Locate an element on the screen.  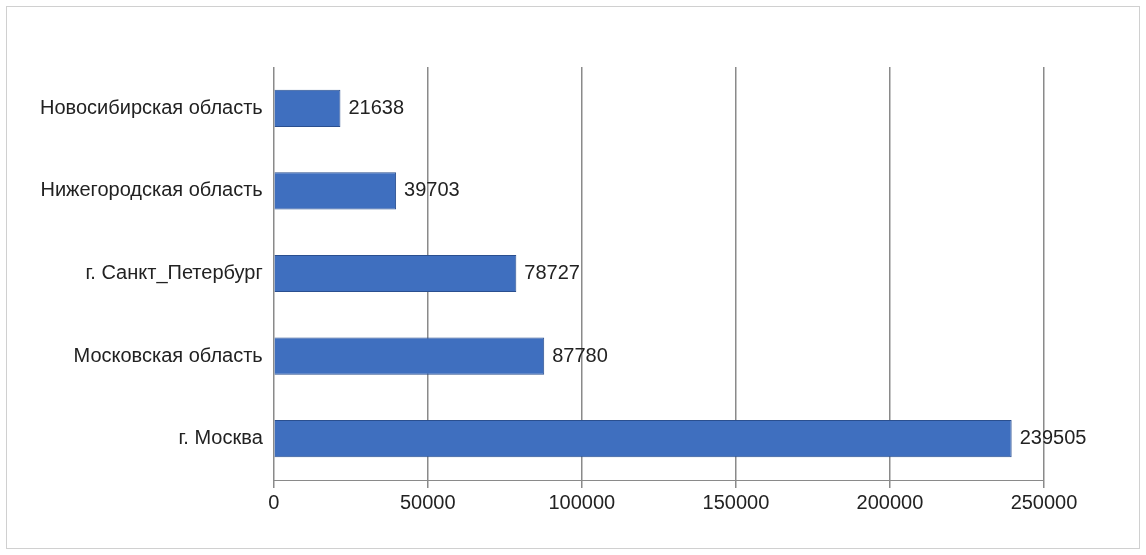
y-tick-label: г. Санкт_Петербург is located at coordinates (174, 273).